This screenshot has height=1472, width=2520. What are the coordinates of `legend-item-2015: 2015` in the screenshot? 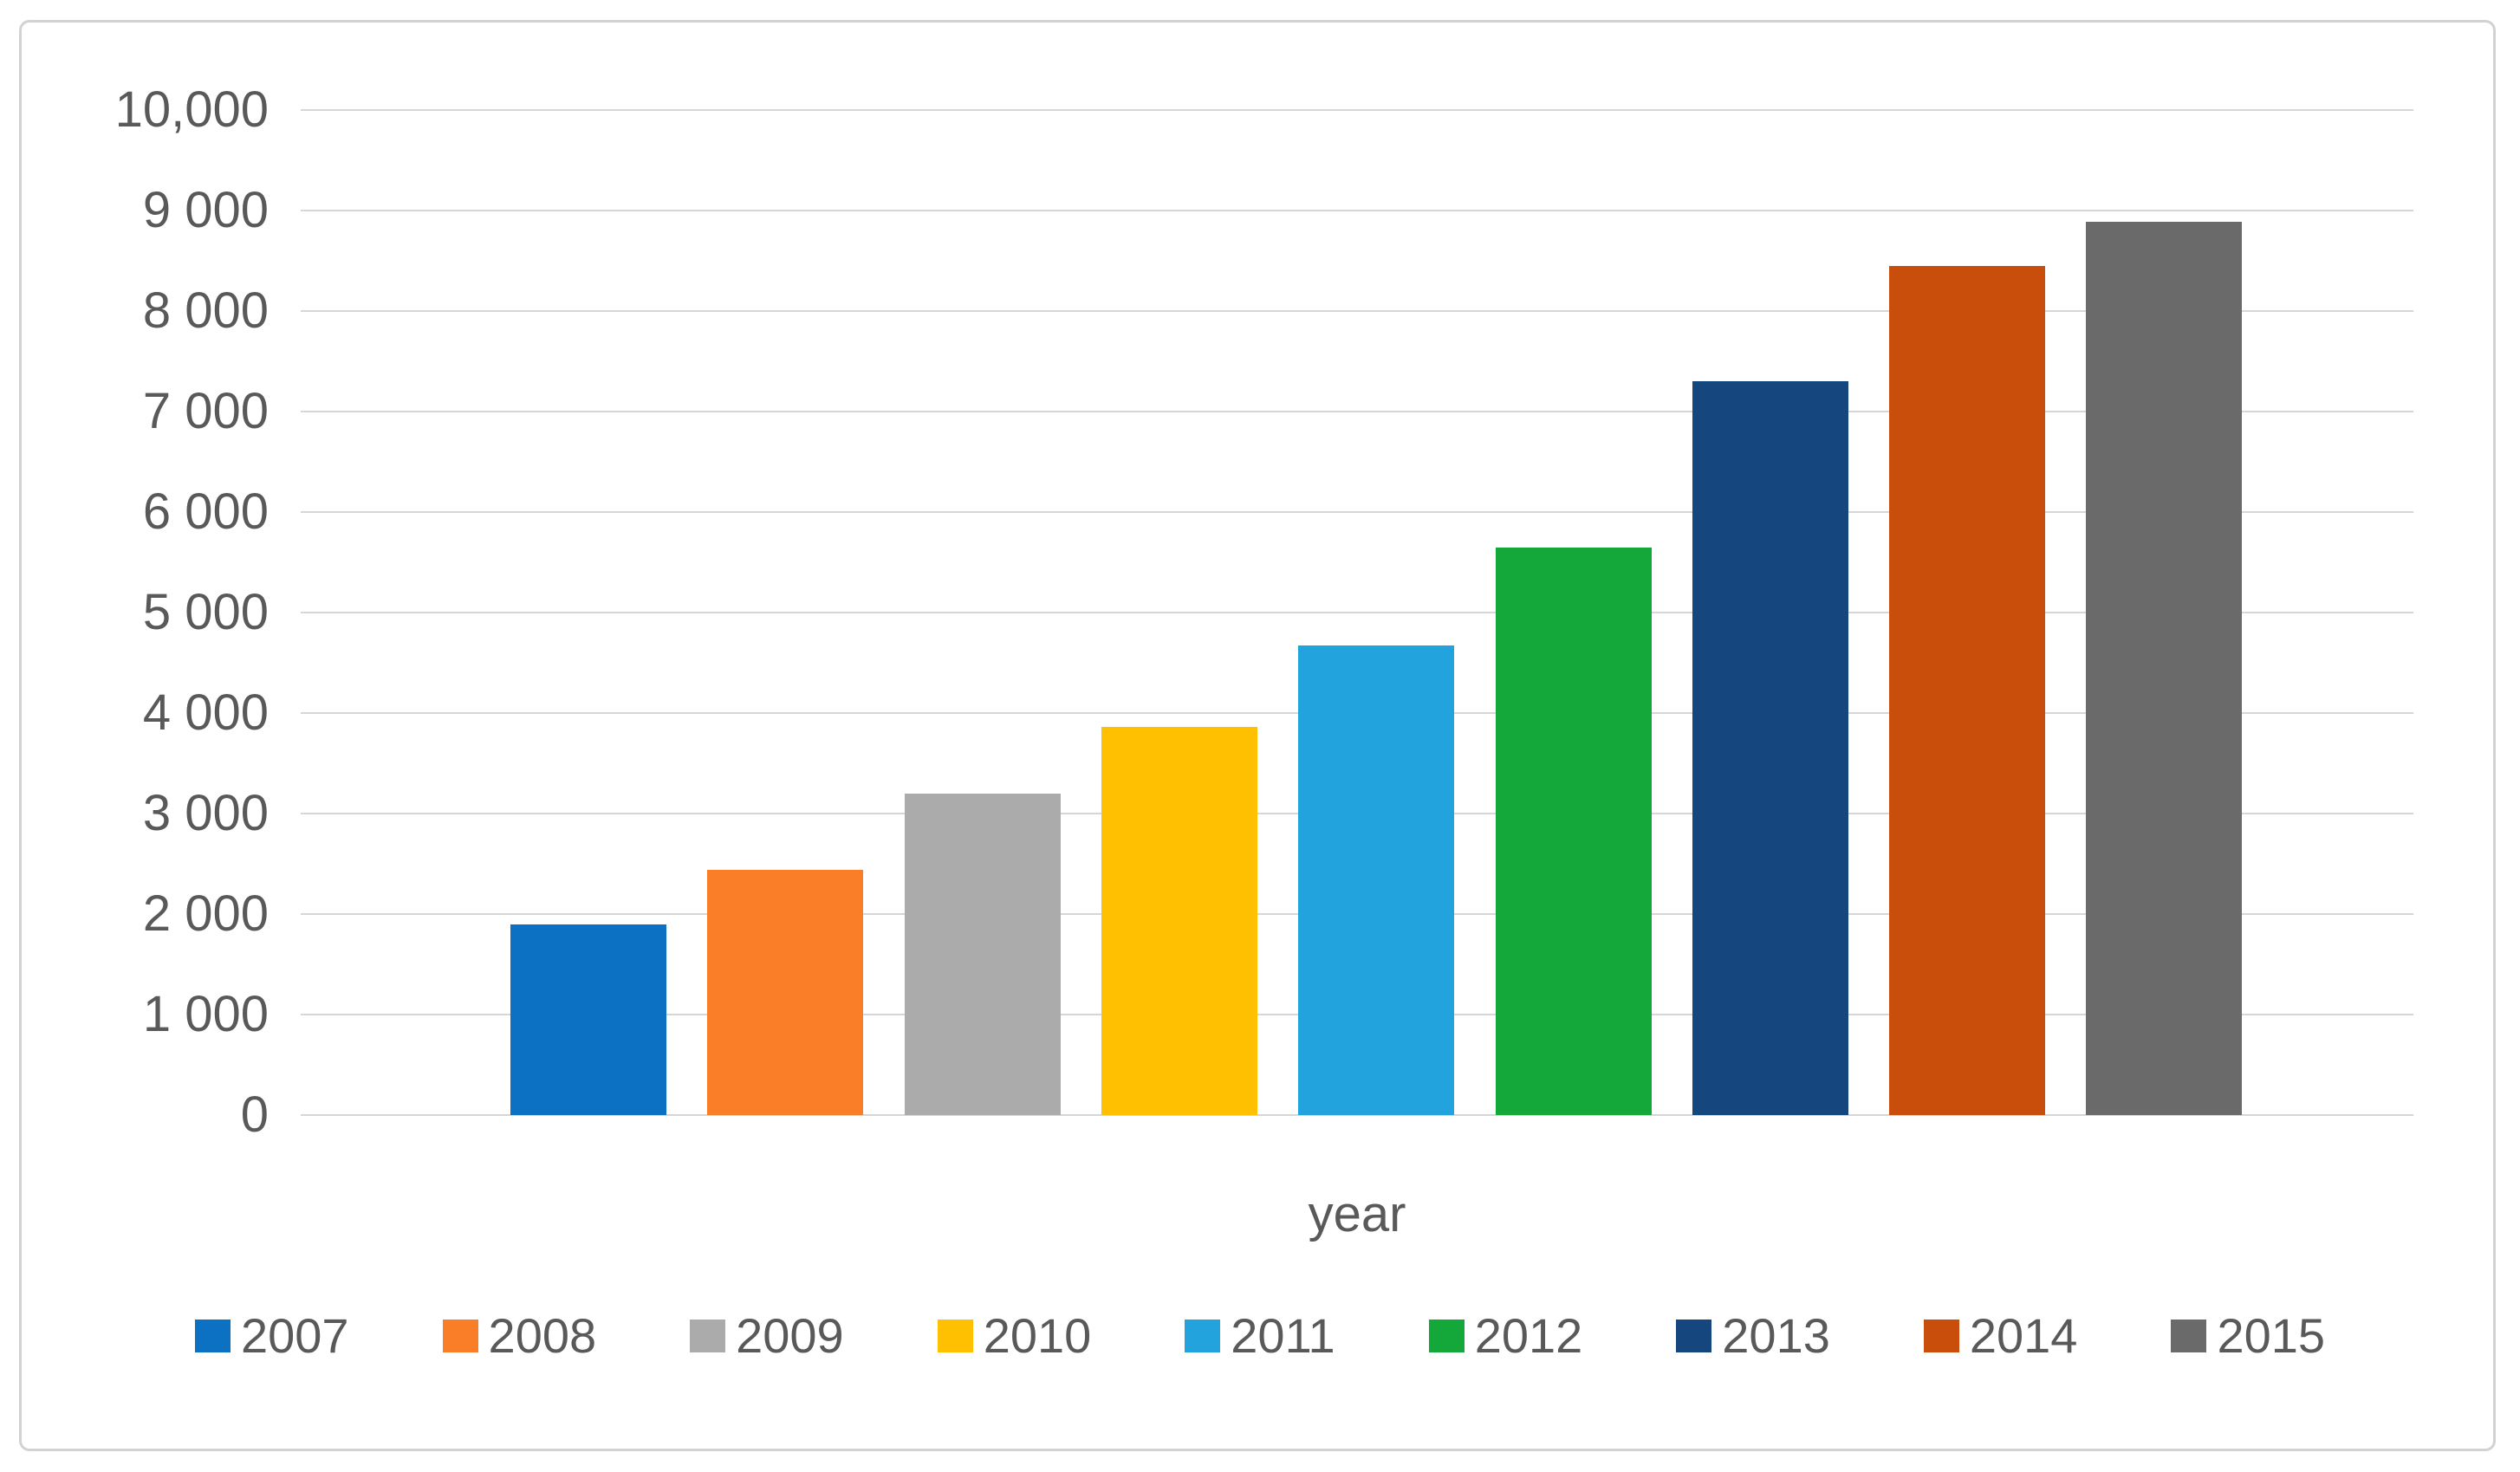 It's located at (2248, 1336).